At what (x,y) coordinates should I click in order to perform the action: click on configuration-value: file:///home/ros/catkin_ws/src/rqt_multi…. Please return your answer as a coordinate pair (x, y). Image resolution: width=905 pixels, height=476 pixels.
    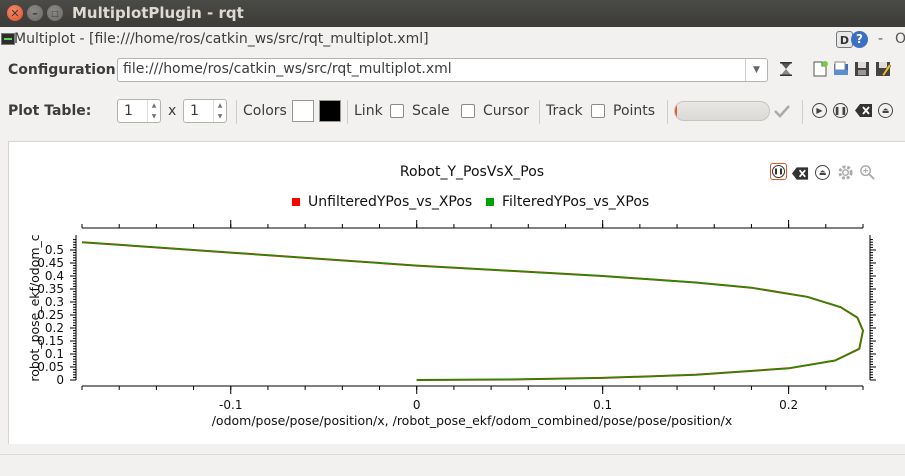
    Looking at the image, I should click on (287, 69).